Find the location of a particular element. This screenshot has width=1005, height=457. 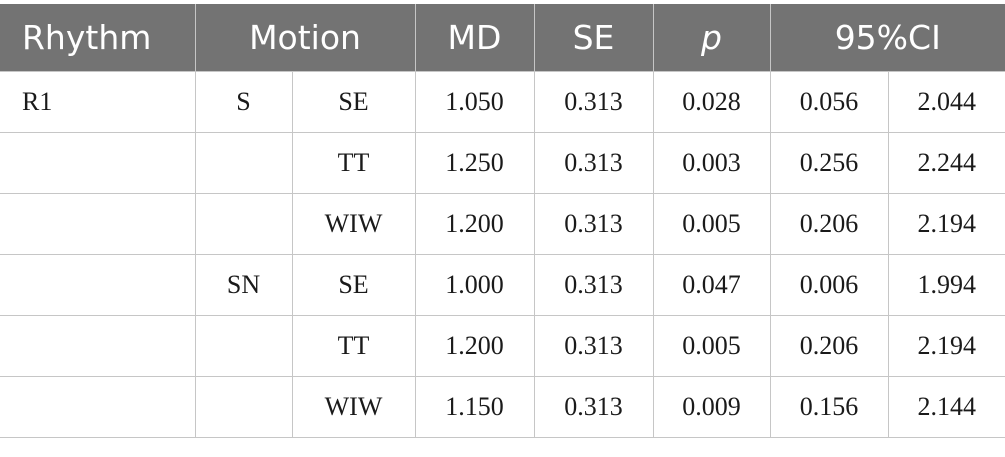

table-row: WIW 1.200 0.313 0.005 0.206 2.194 is located at coordinates (502, 224).